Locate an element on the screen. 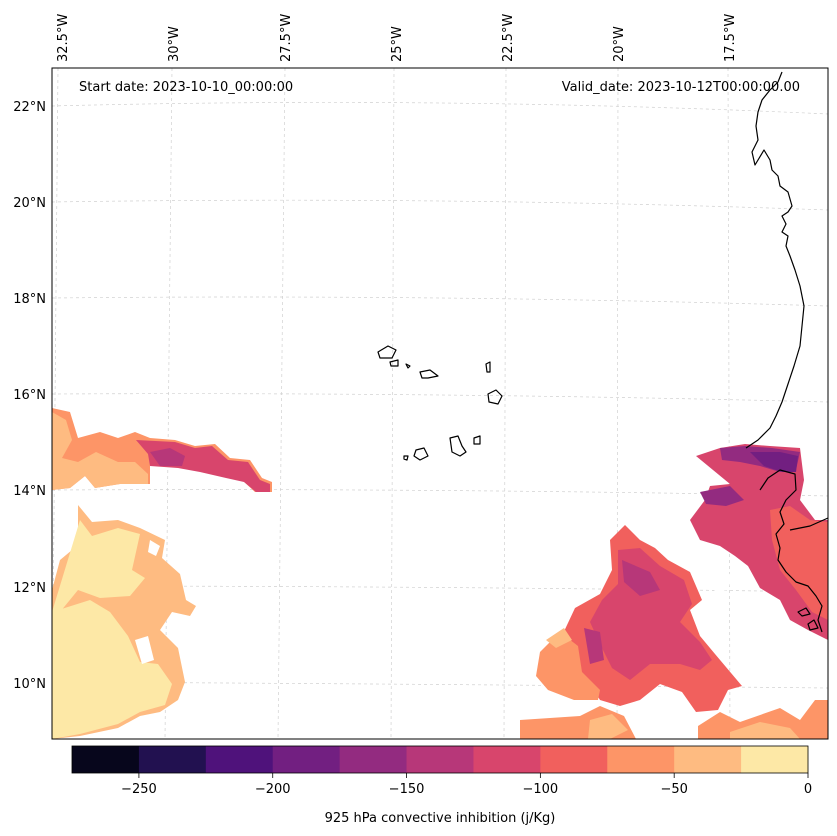 This screenshot has width=837, height=836. island-sal is located at coordinates (488, 367).